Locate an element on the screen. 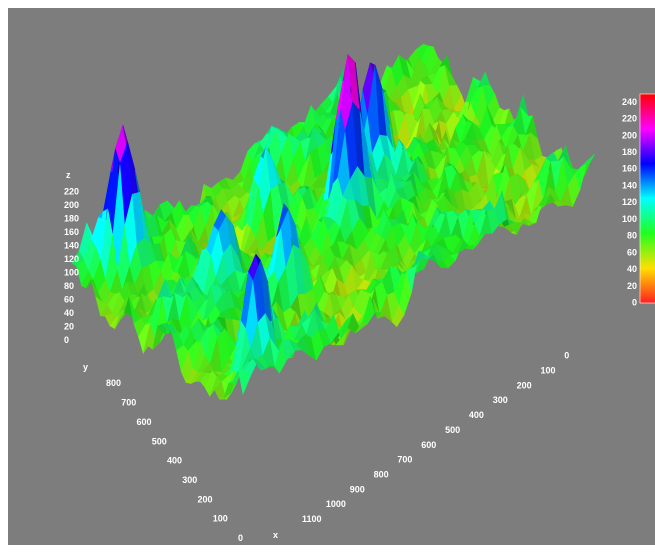 The image size is (655, 555). y-axis-label: y is located at coordinates (85, 367).